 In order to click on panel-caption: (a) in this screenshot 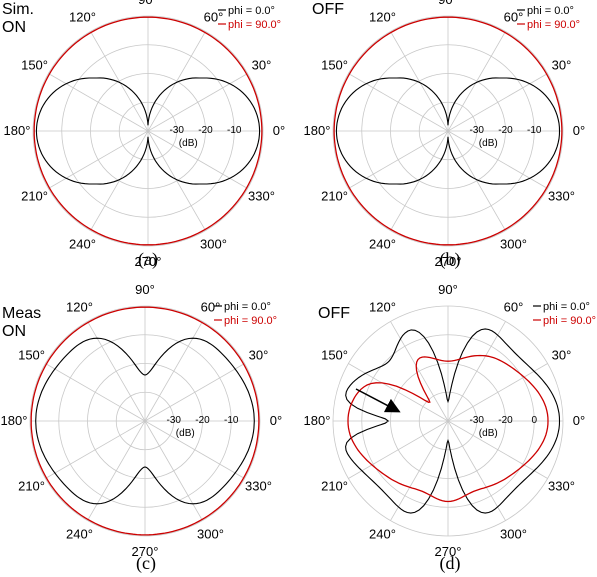, I will do `click(148, 259)`.